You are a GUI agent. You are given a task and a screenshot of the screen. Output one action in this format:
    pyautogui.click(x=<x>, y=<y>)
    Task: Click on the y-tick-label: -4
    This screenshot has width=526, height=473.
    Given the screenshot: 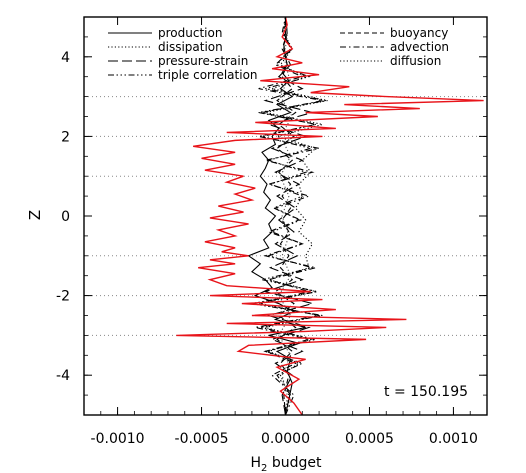 What is the action you would take?
    pyautogui.click(x=63, y=376)
    